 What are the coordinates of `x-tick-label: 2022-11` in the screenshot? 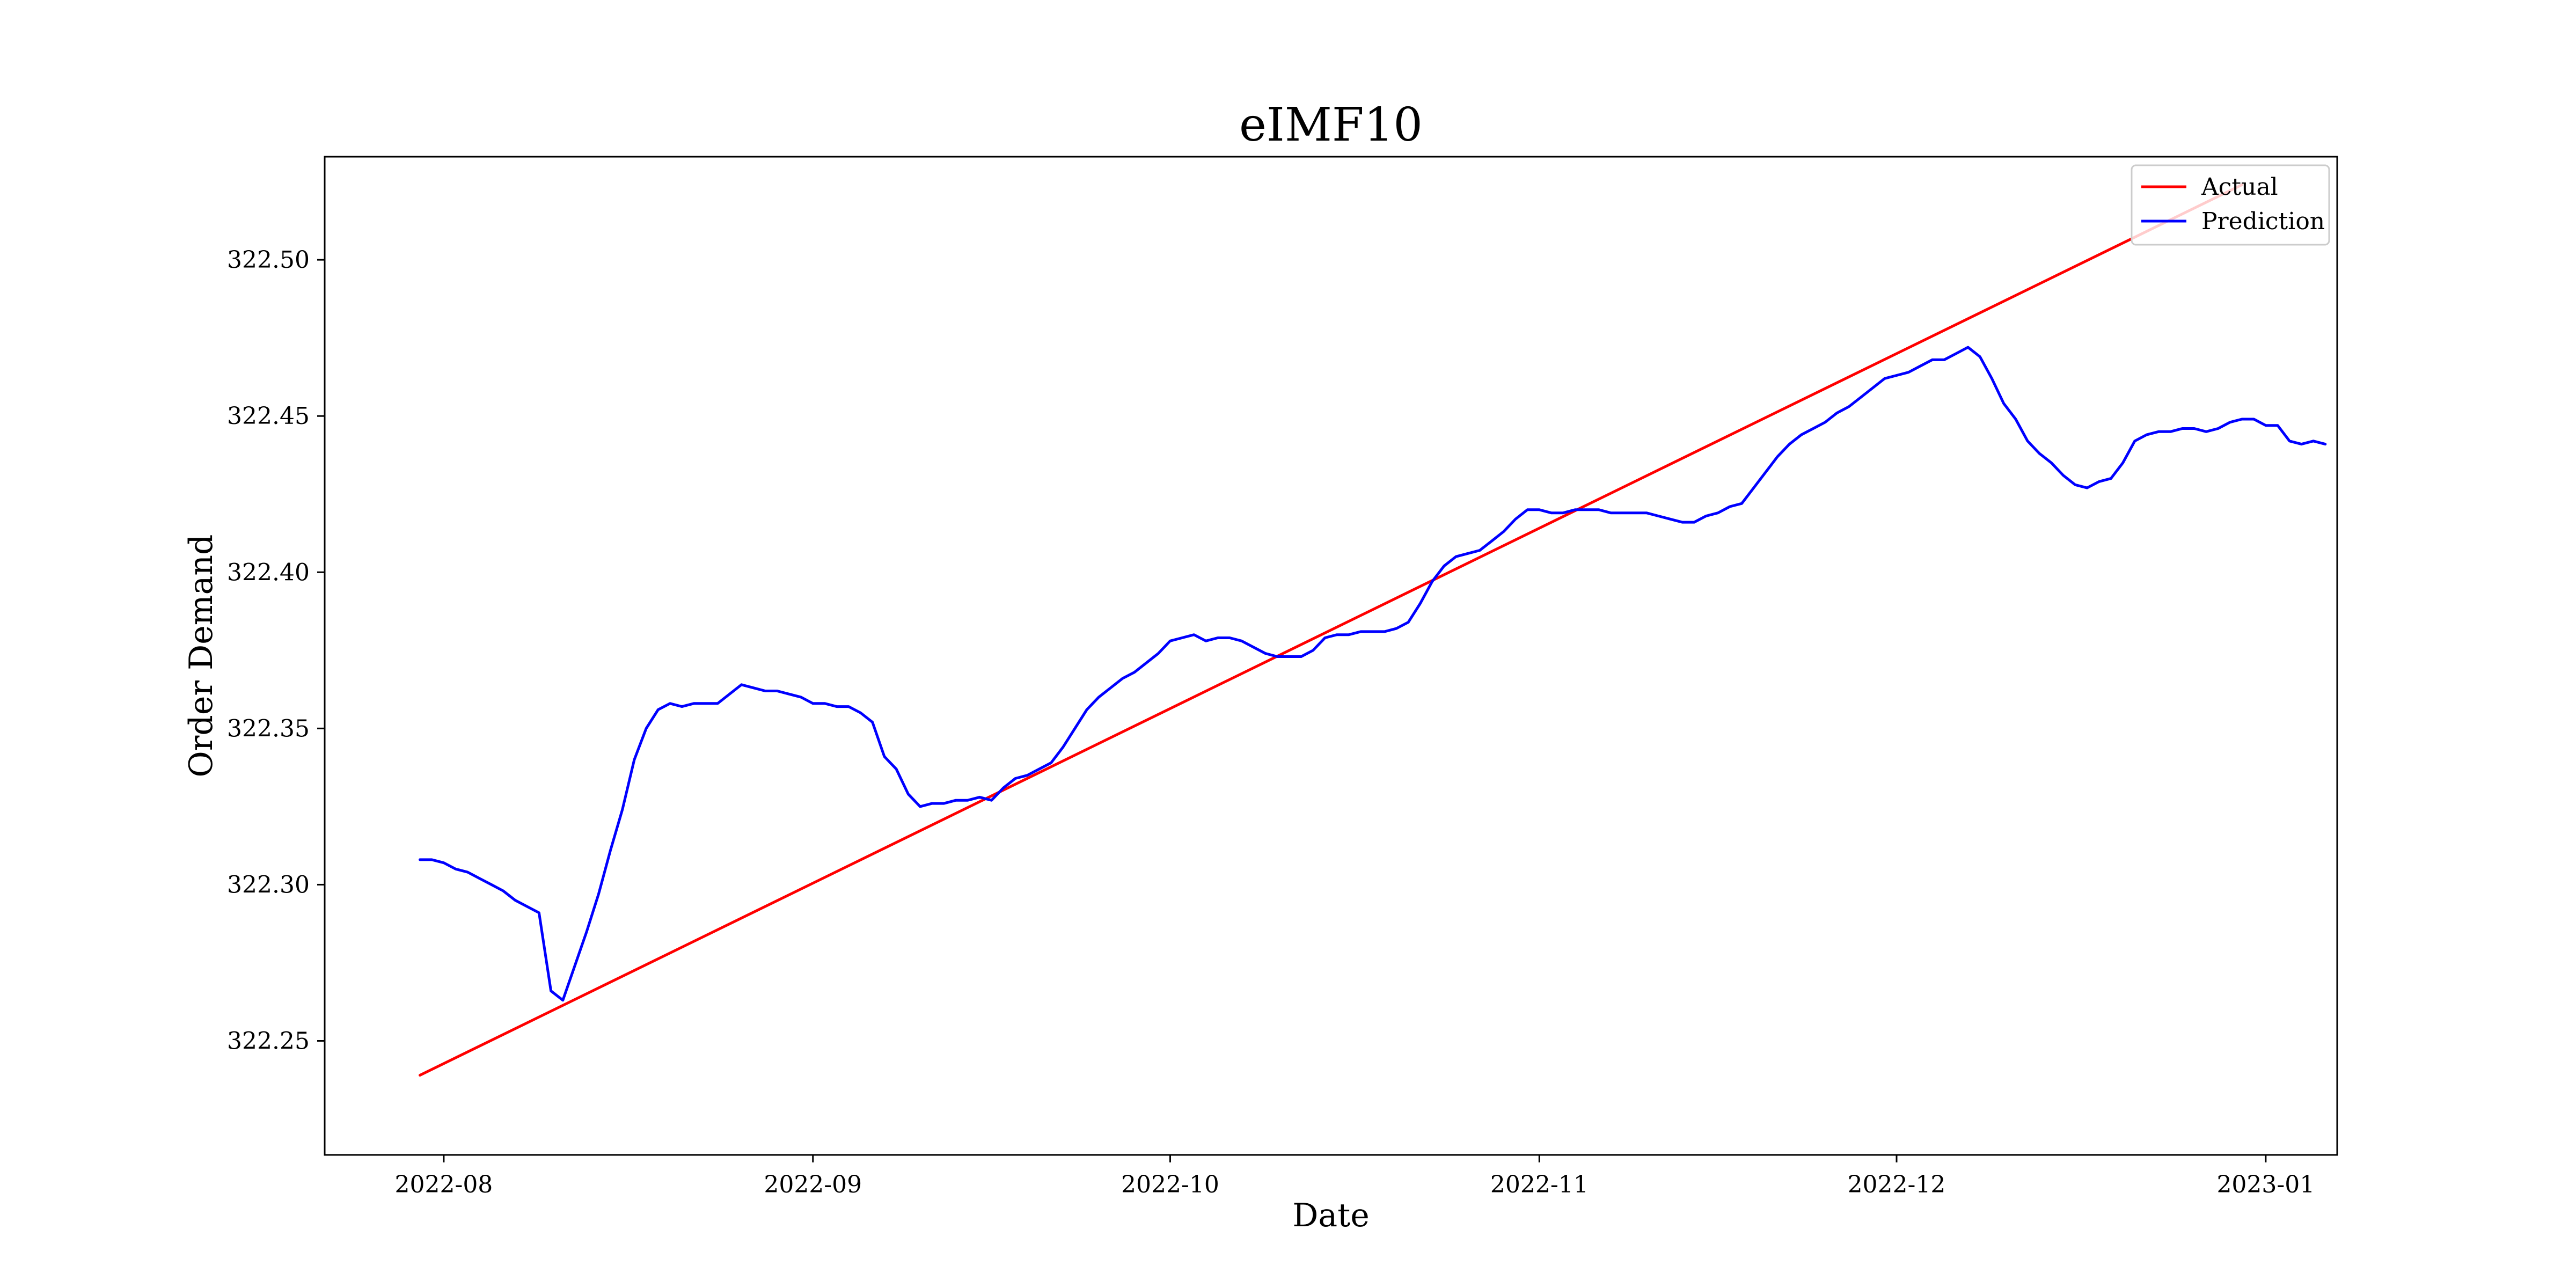 It's located at (1539, 1184).